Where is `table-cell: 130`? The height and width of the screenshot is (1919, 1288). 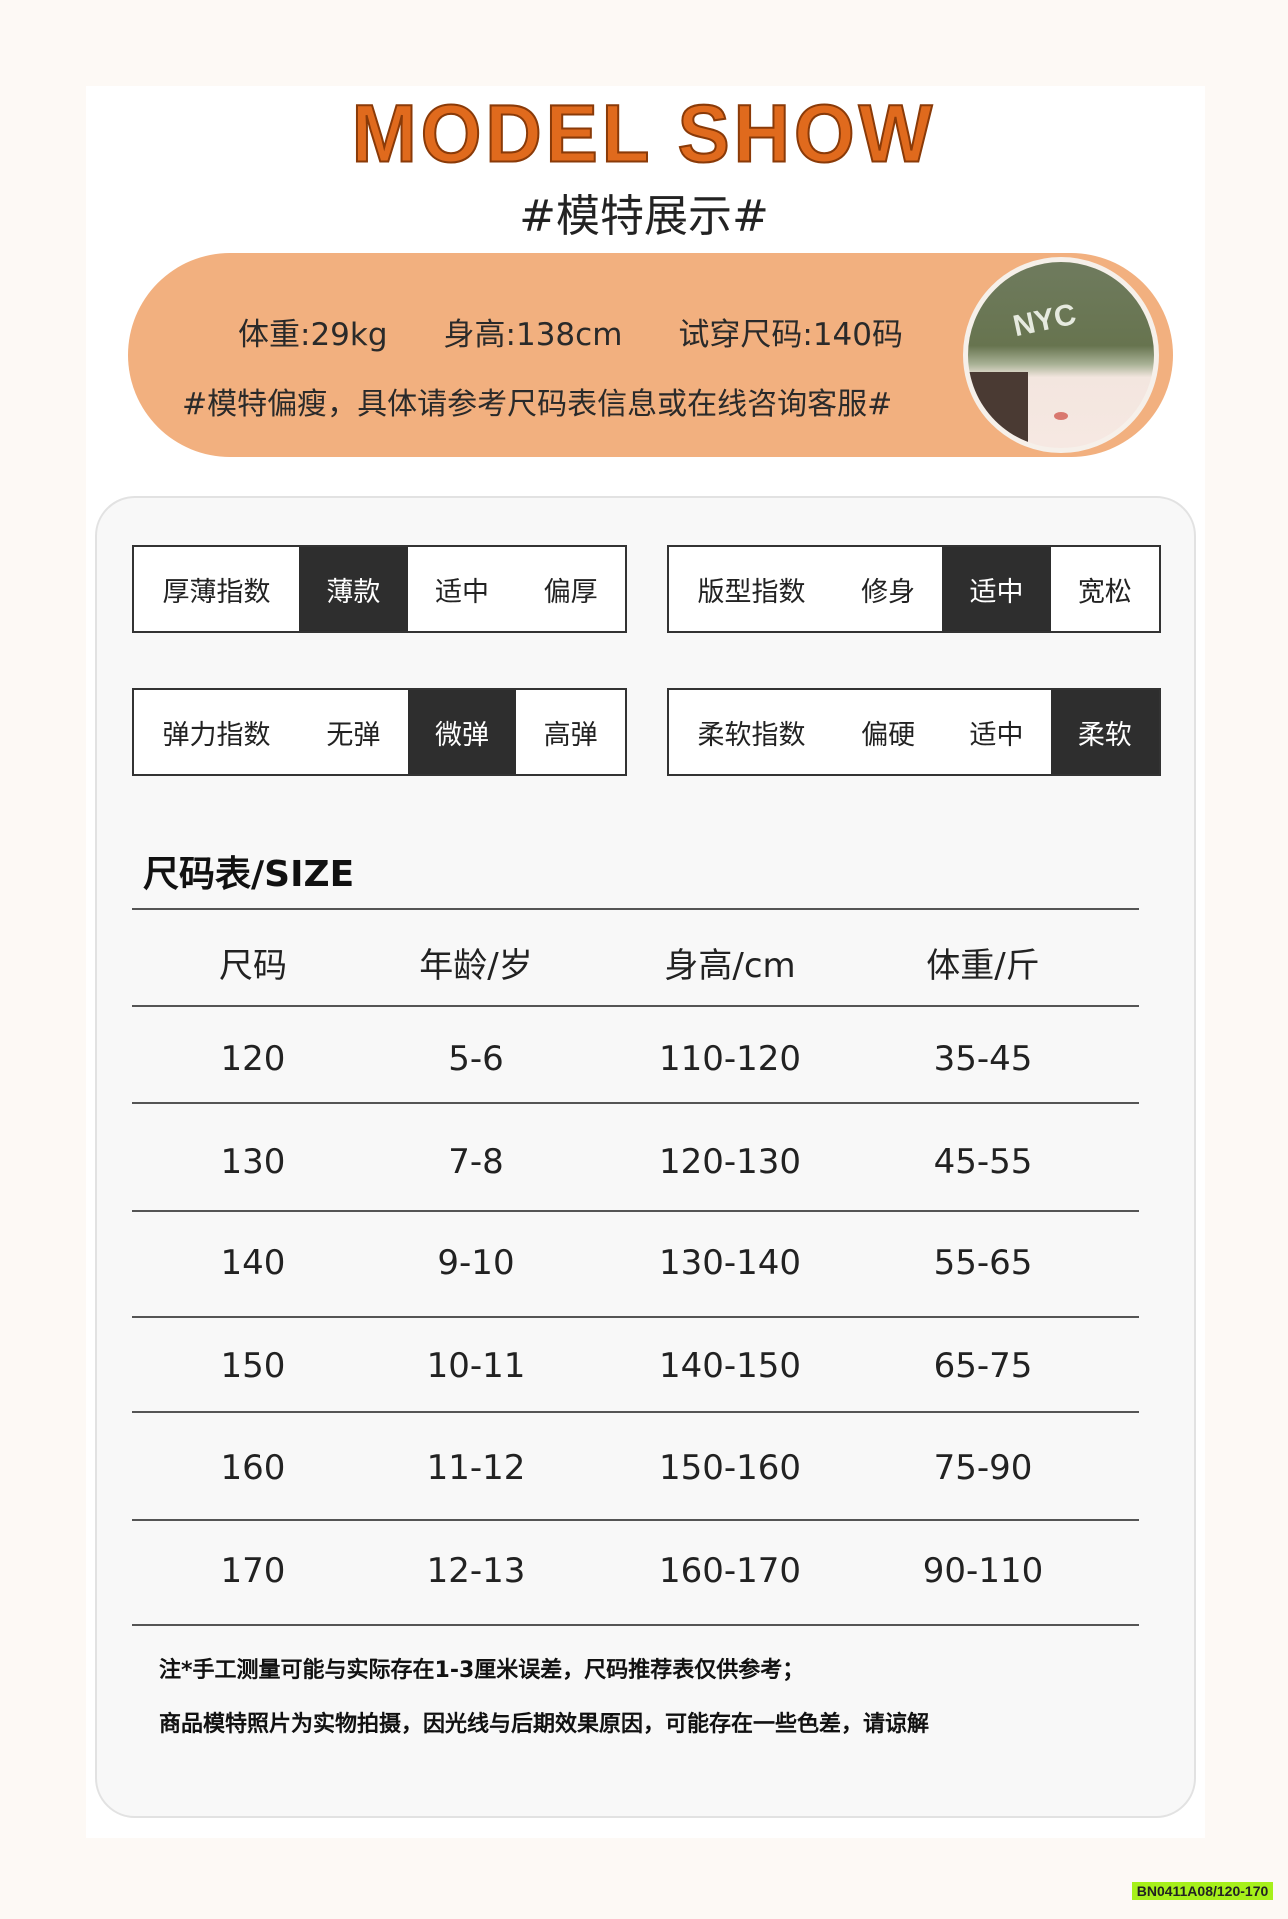
table-cell: 130 is located at coordinates (253, 1162).